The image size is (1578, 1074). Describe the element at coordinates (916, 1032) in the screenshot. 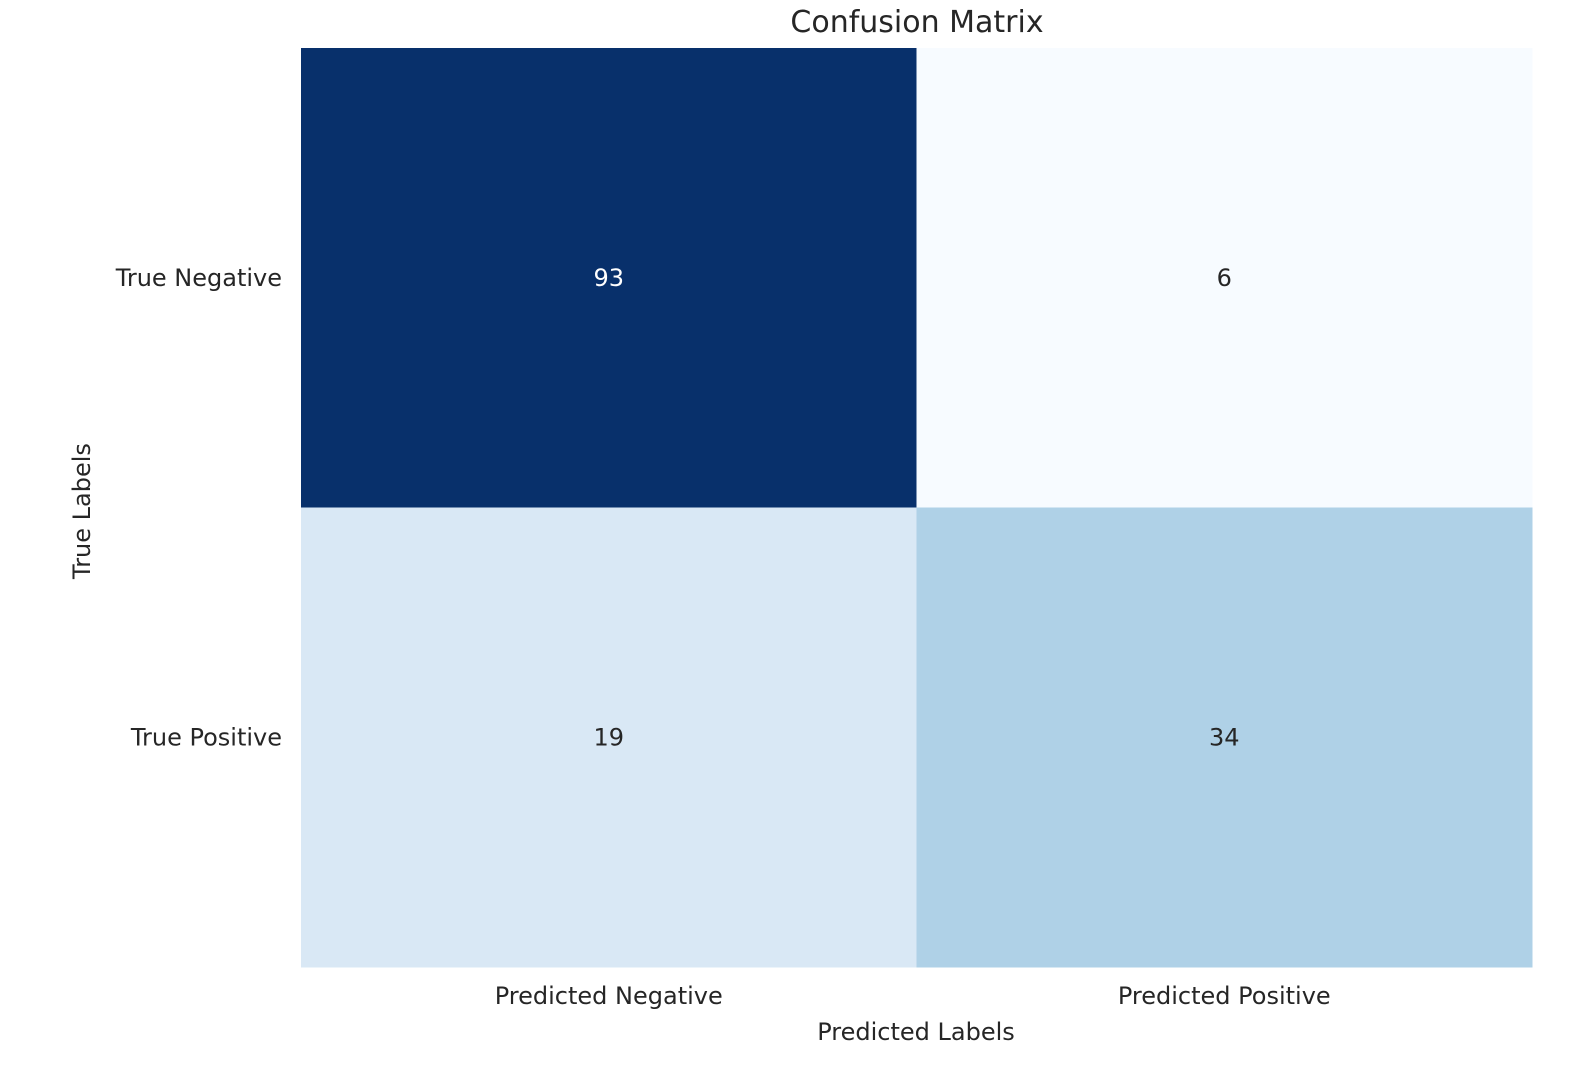

I see `x-axis-label: Predicted Labels` at that location.